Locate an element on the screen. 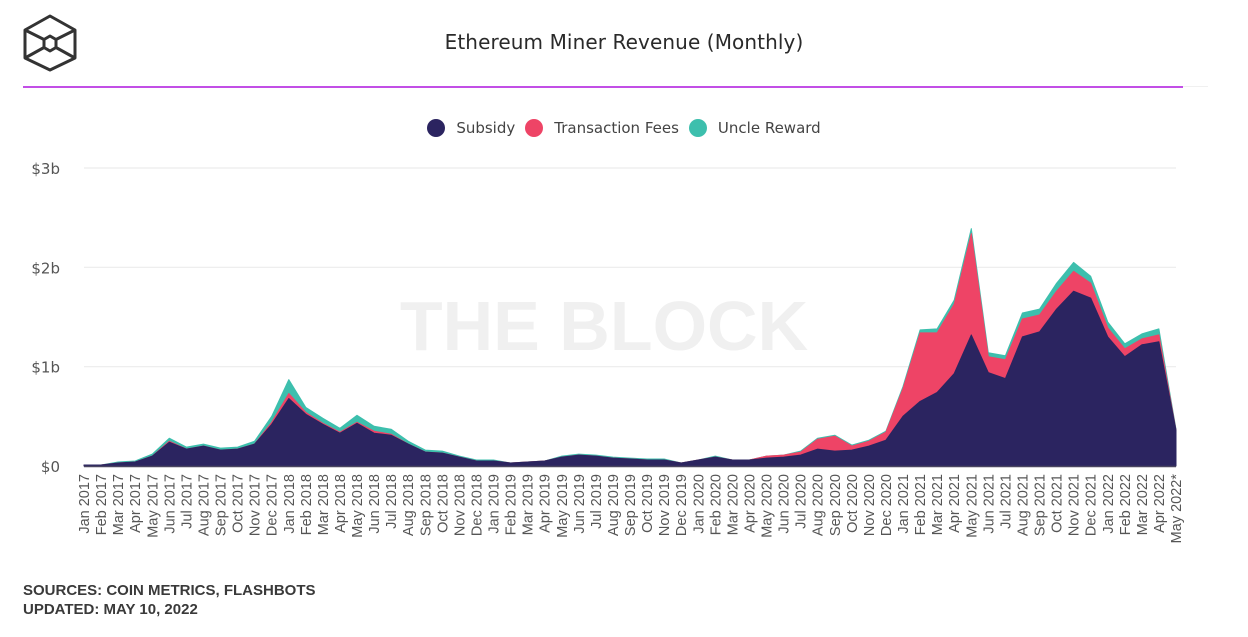 This screenshot has width=1248, height=637. x-tick-label: Jul 2020 is located at coordinates (802, 501).